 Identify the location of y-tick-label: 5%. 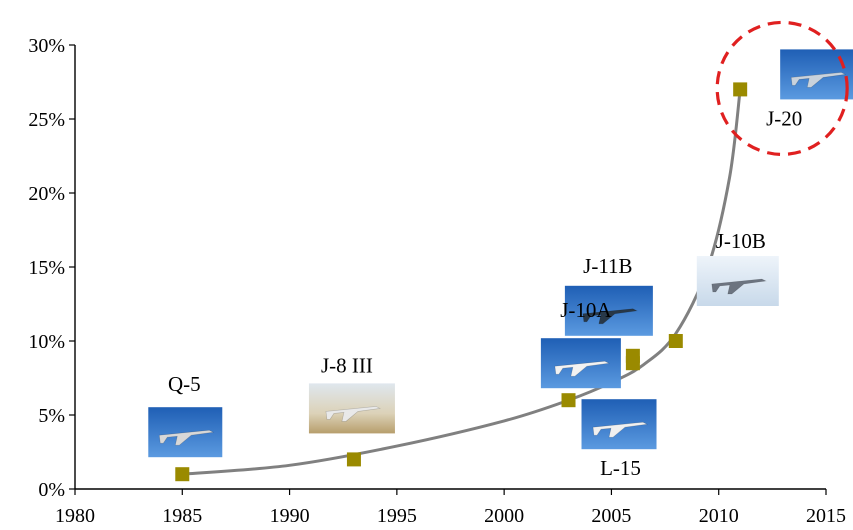
(51, 416).